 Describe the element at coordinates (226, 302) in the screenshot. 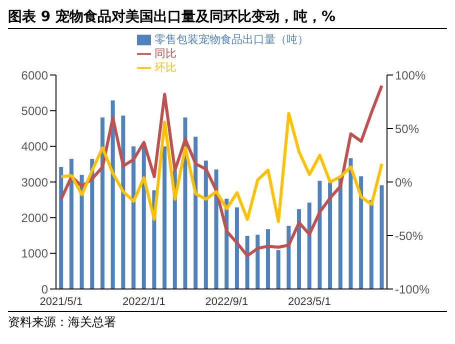

I see `x-tick-label: 2022/9/1` at that location.